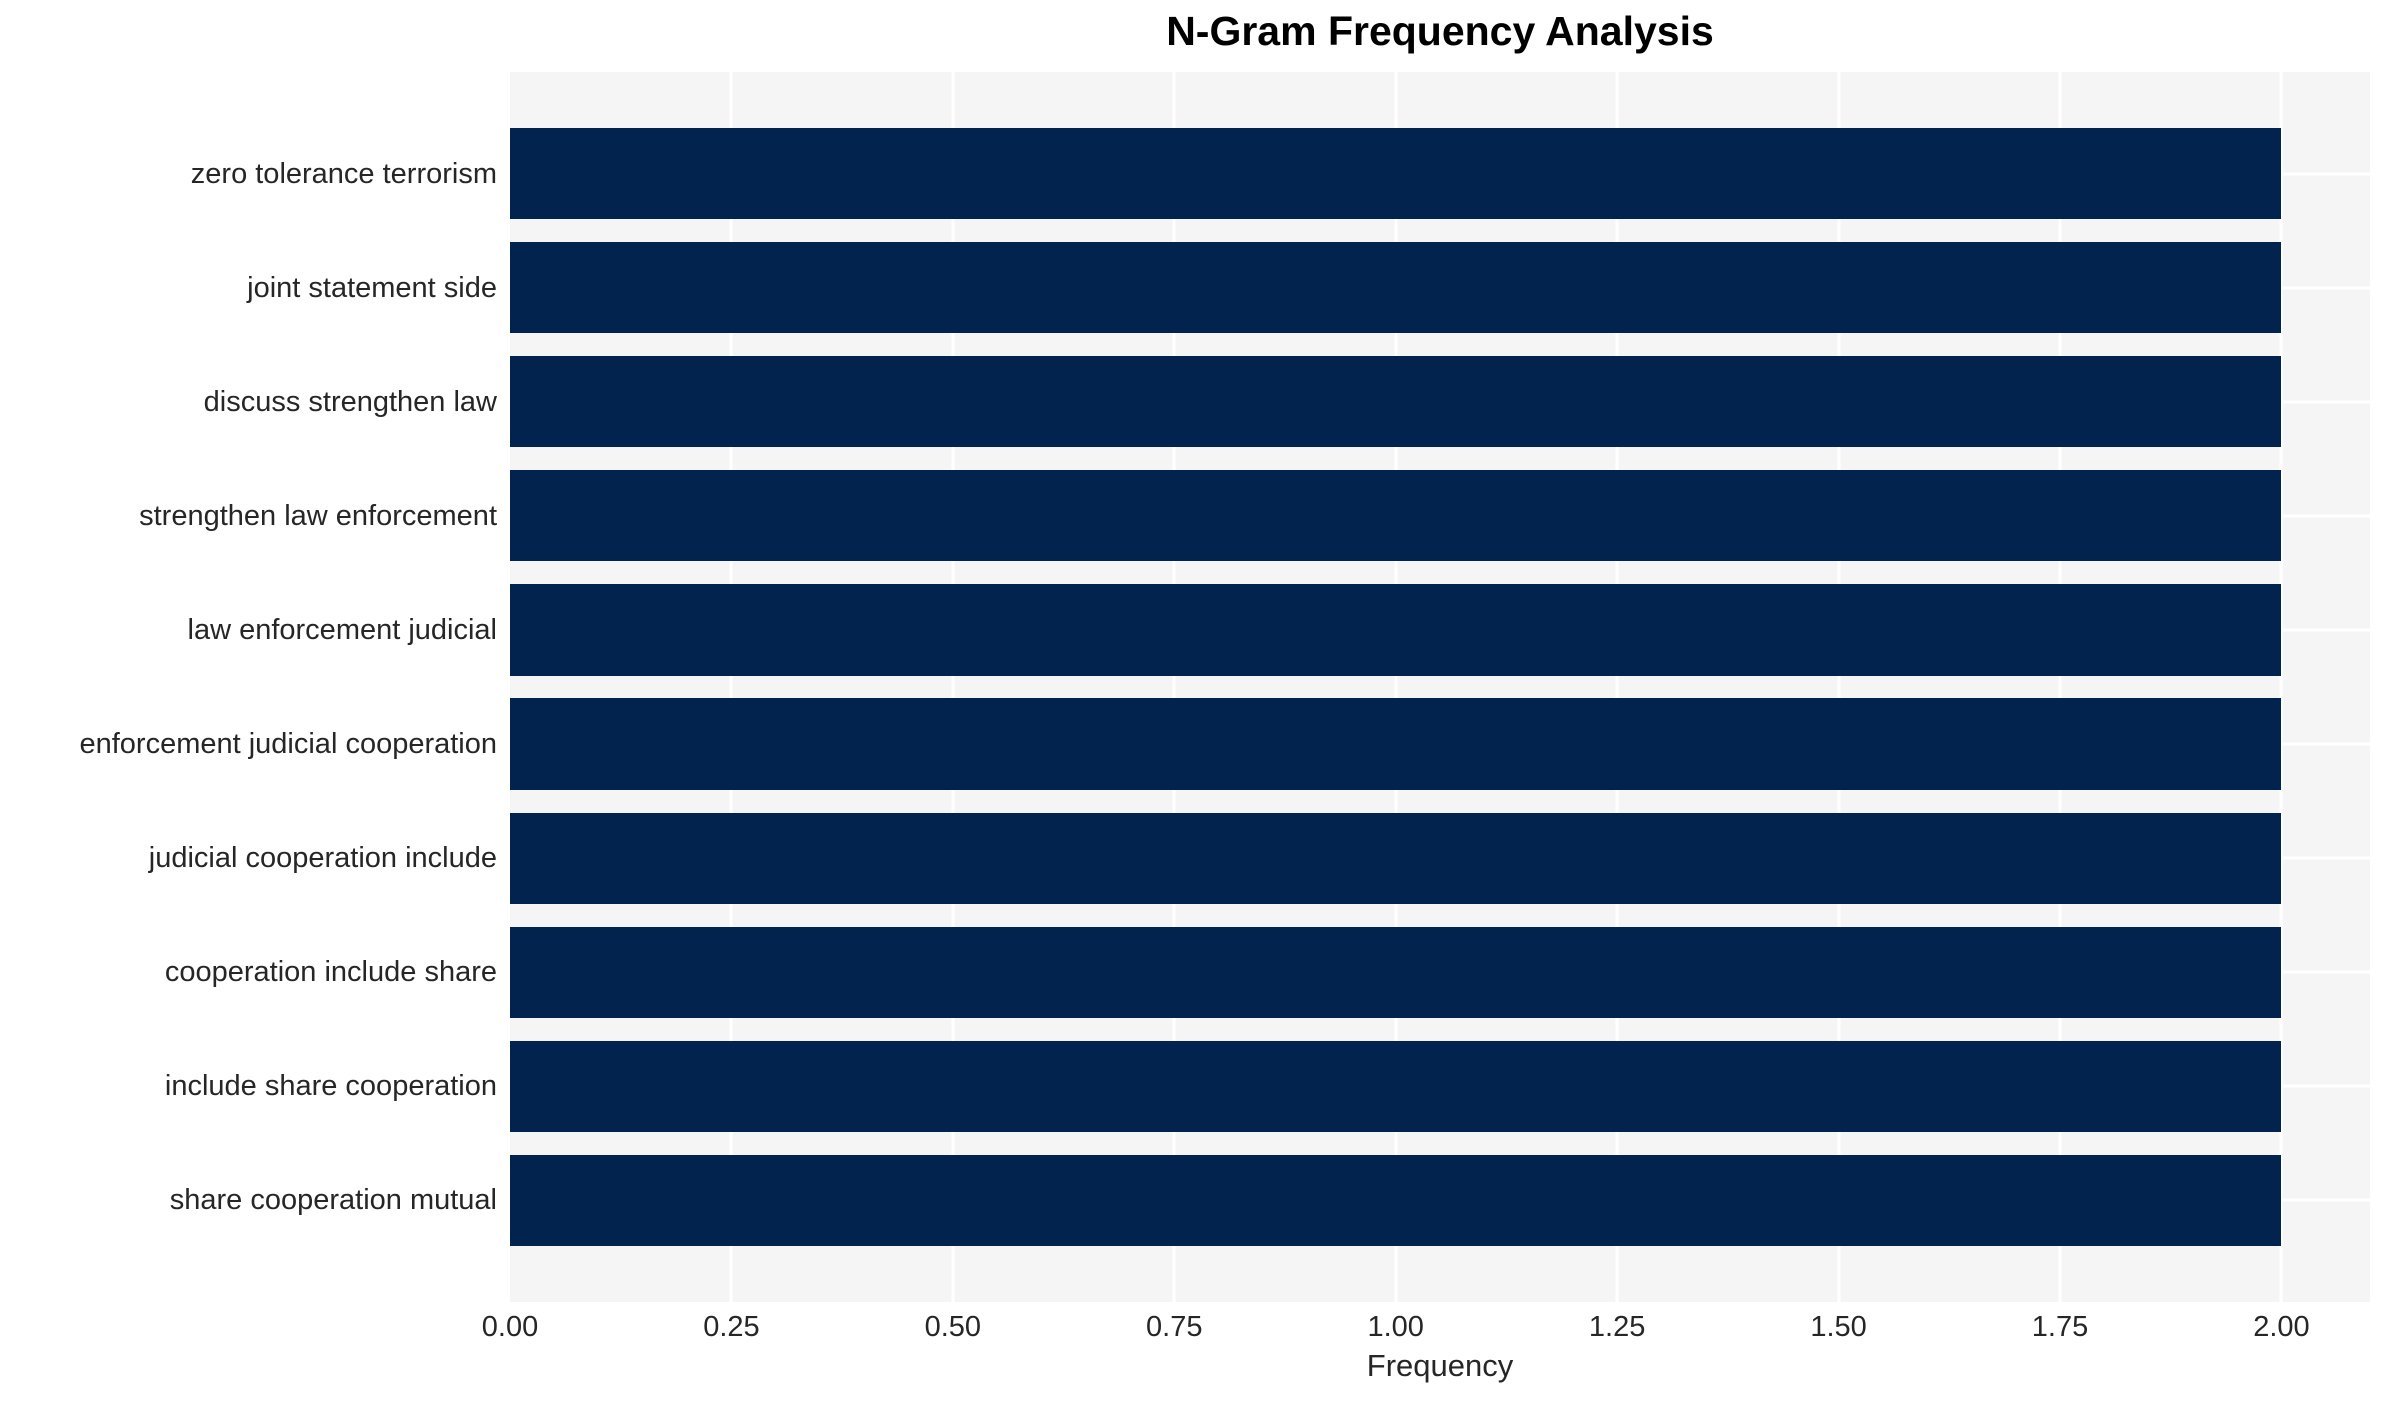 Image resolution: width=2389 pixels, height=1402 pixels. I want to click on bar-joint-statement-side, so click(1396, 288).